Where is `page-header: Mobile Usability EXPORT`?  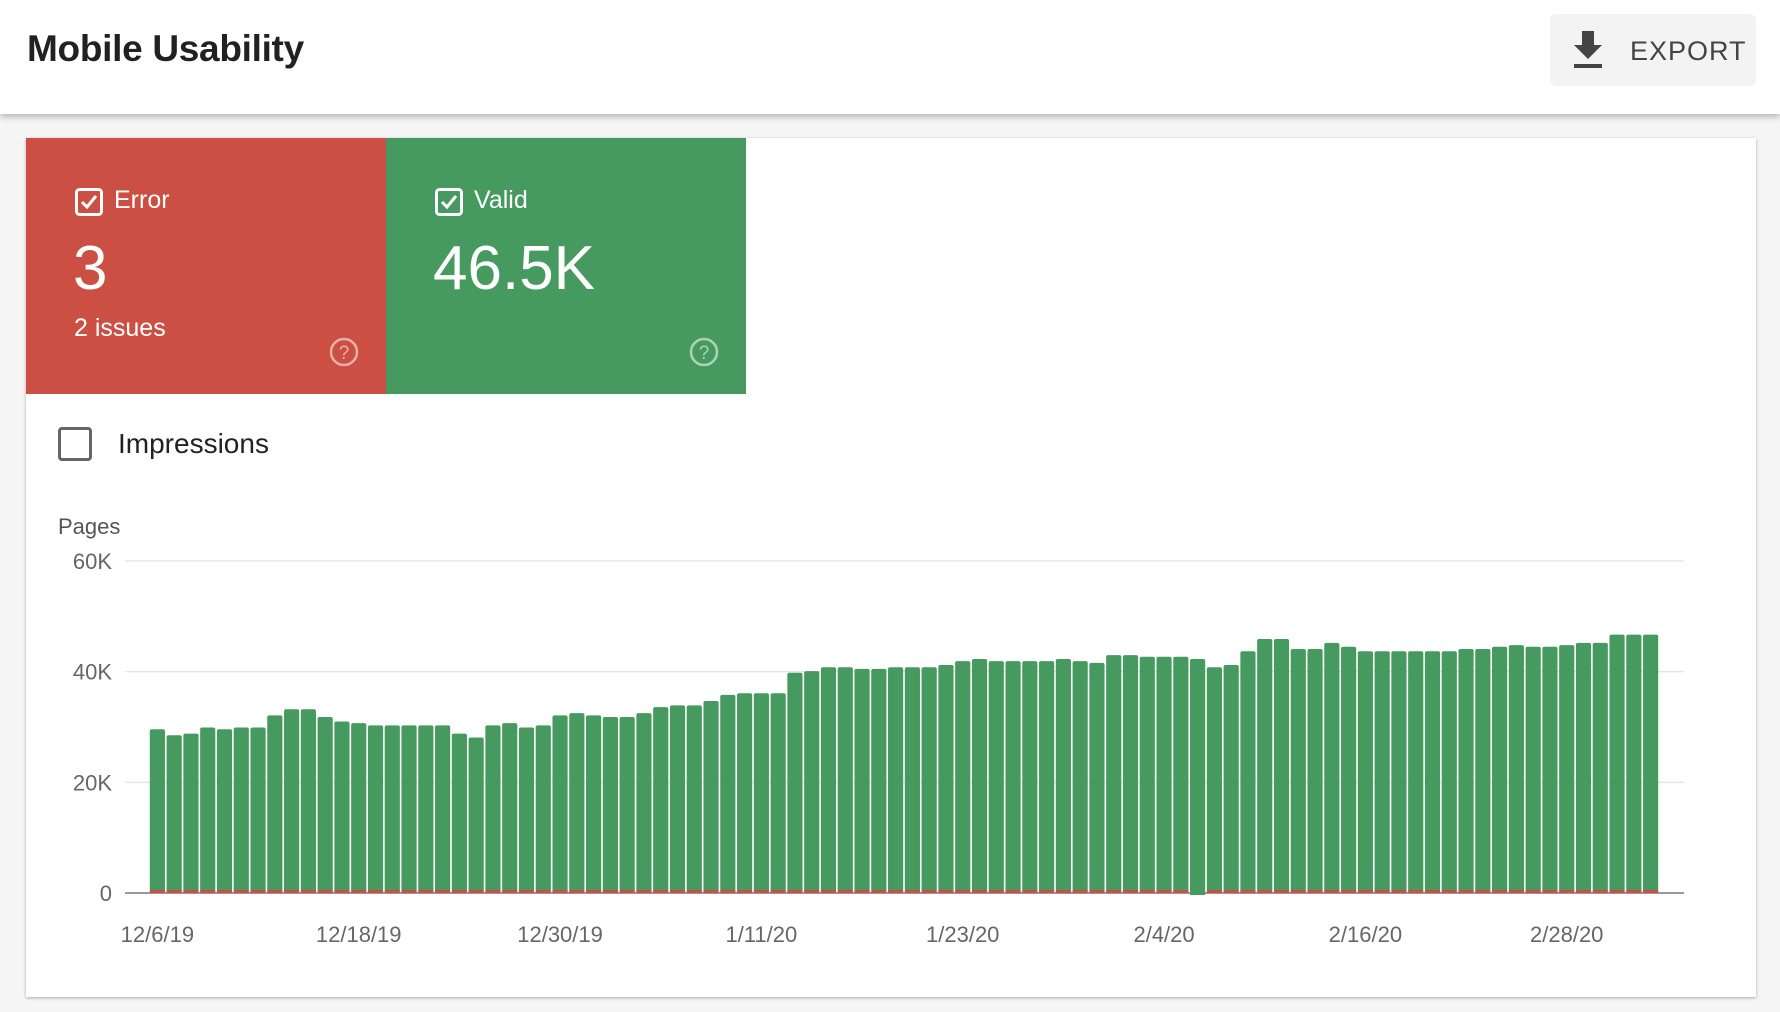
page-header: Mobile Usability EXPORT is located at coordinates (890, 57).